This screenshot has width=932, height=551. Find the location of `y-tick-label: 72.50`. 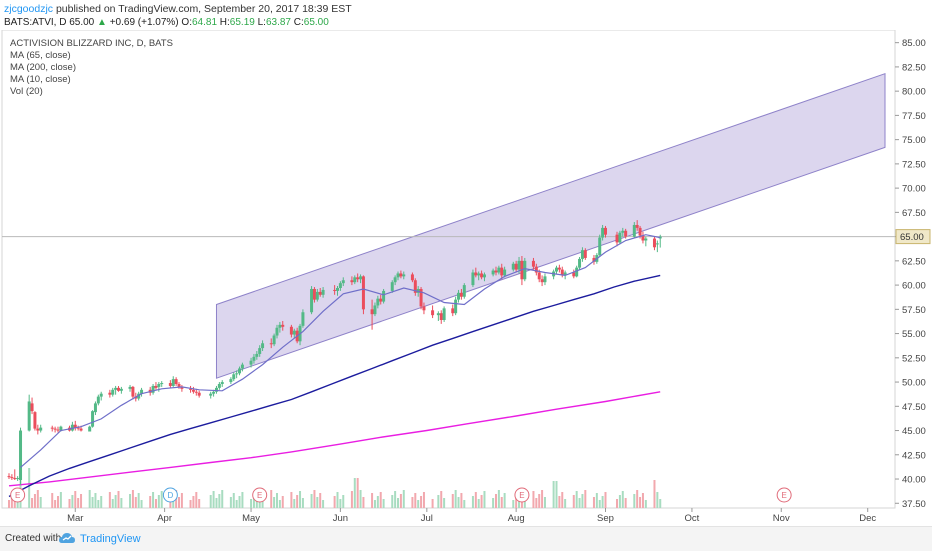

y-tick-label: 72.50 is located at coordinates (914, 164).